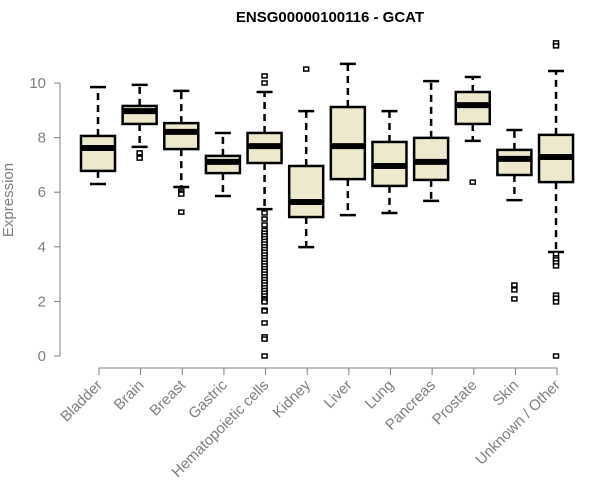  I want to click on y-tick-label: 0, so click(42, 356).